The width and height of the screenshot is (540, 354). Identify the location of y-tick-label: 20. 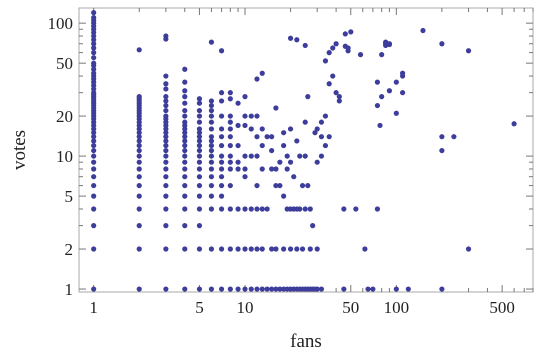
(64, 116).